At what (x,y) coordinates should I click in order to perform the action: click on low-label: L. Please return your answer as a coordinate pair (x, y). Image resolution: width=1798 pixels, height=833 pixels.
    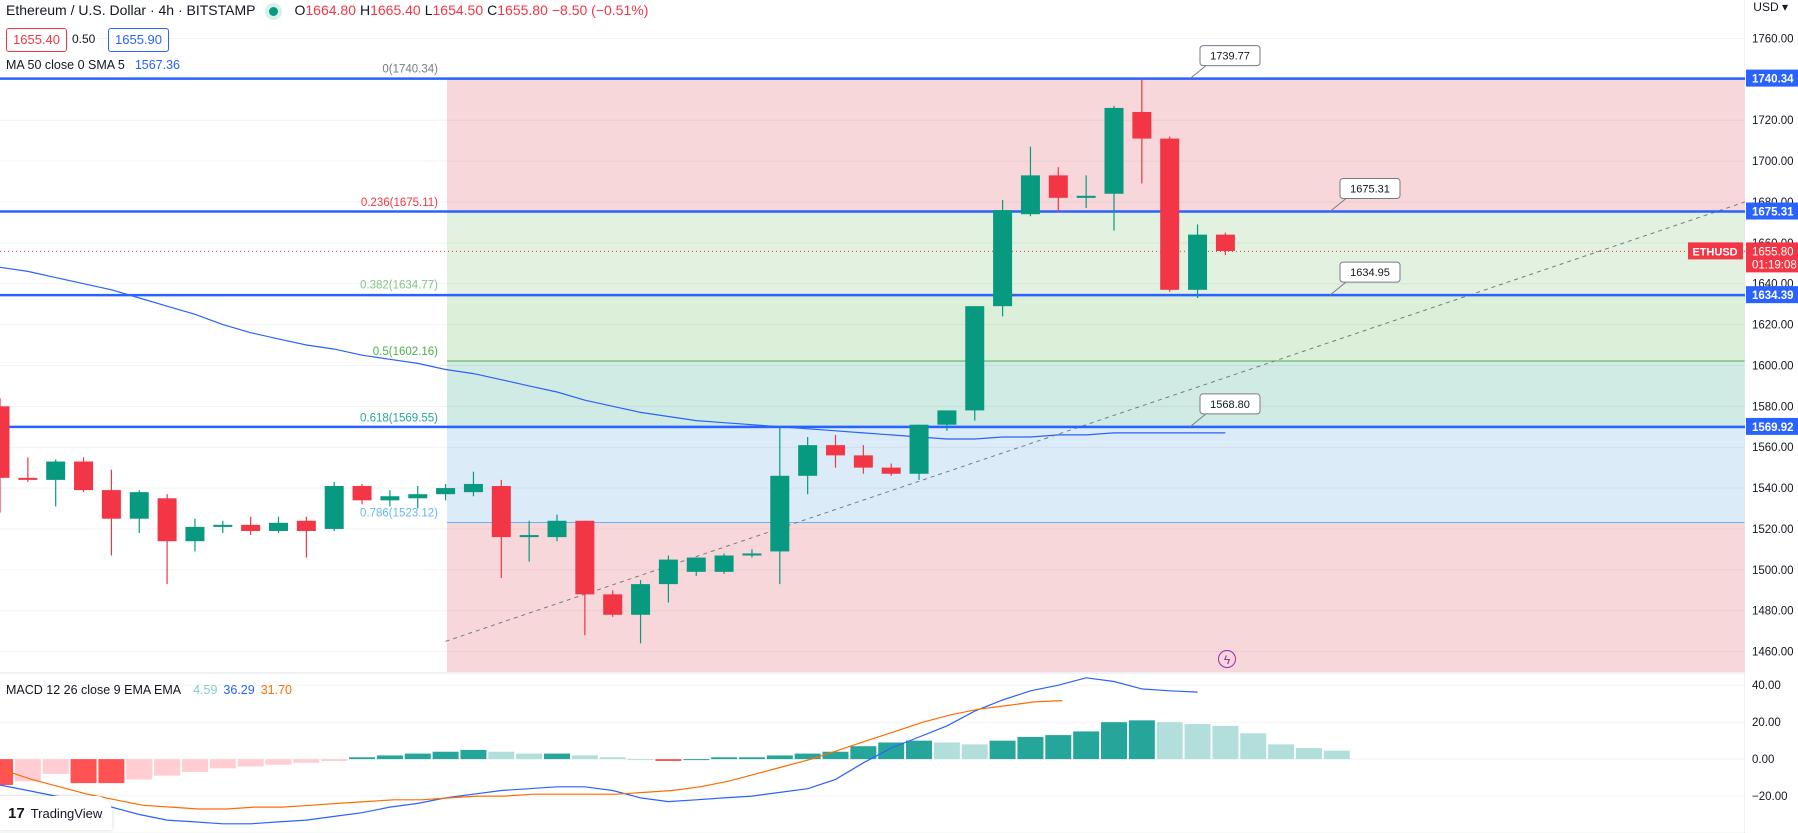
    Looking at the image, I should click on (428, 10).